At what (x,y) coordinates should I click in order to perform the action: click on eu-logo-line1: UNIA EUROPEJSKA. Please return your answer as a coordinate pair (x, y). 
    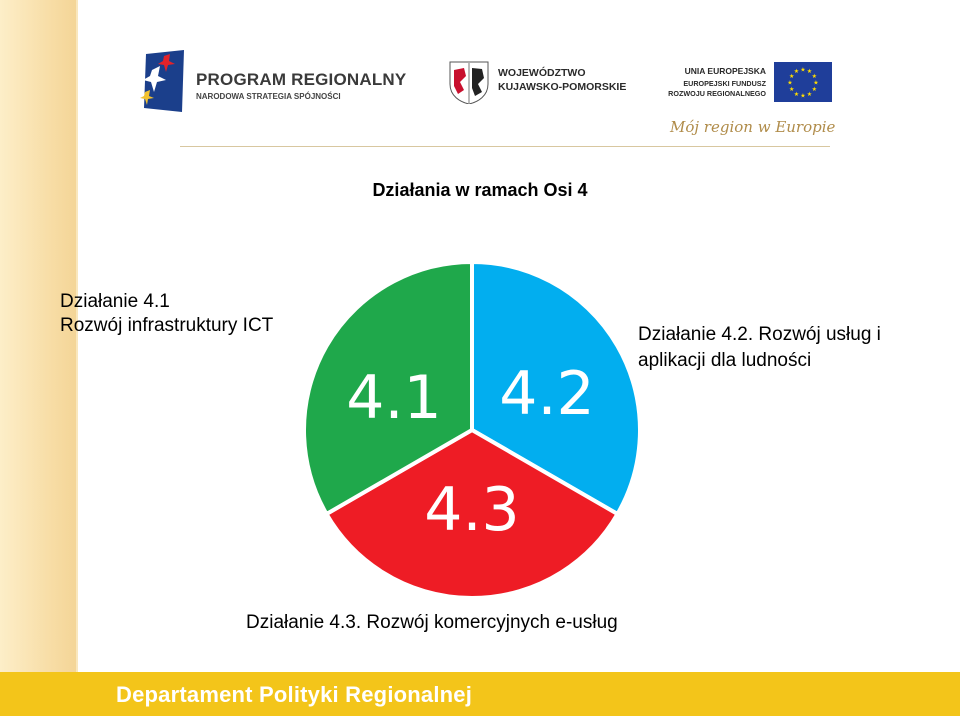
    Looking at the image, I should click on (725, 71).